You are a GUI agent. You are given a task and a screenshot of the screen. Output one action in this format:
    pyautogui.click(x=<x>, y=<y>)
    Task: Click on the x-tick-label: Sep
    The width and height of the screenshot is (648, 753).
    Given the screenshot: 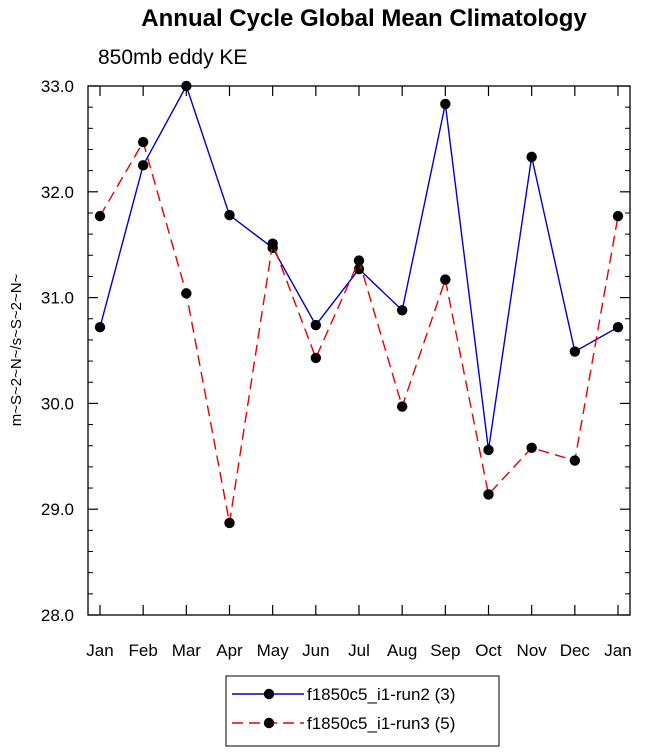 What is the action you would take?
    pyautogui.click(x=445, y=650)
    